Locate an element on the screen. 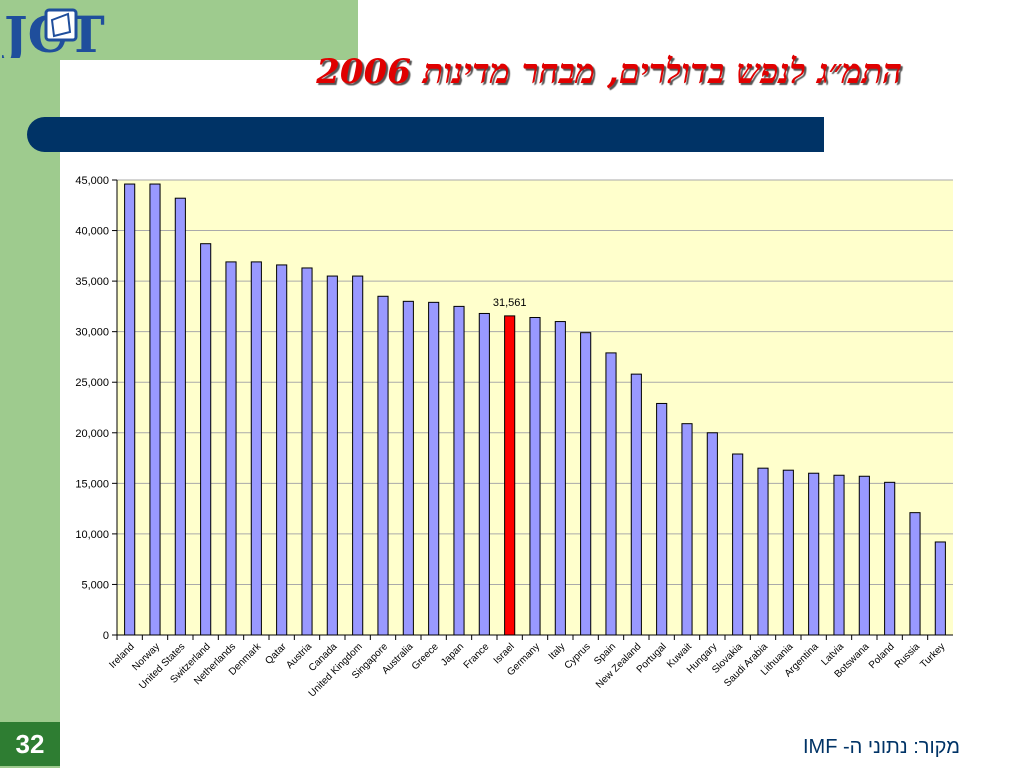 The height and width of the screenshot is (768, 1024). bar-saudi-arabia is located at coordinates (763, 551).